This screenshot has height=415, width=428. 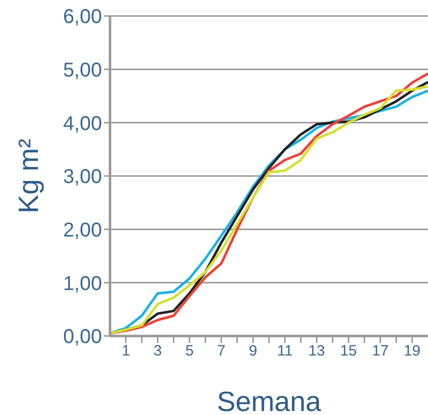 I want to click on y-tick-label: 6,00, so click(x=82, y=17).